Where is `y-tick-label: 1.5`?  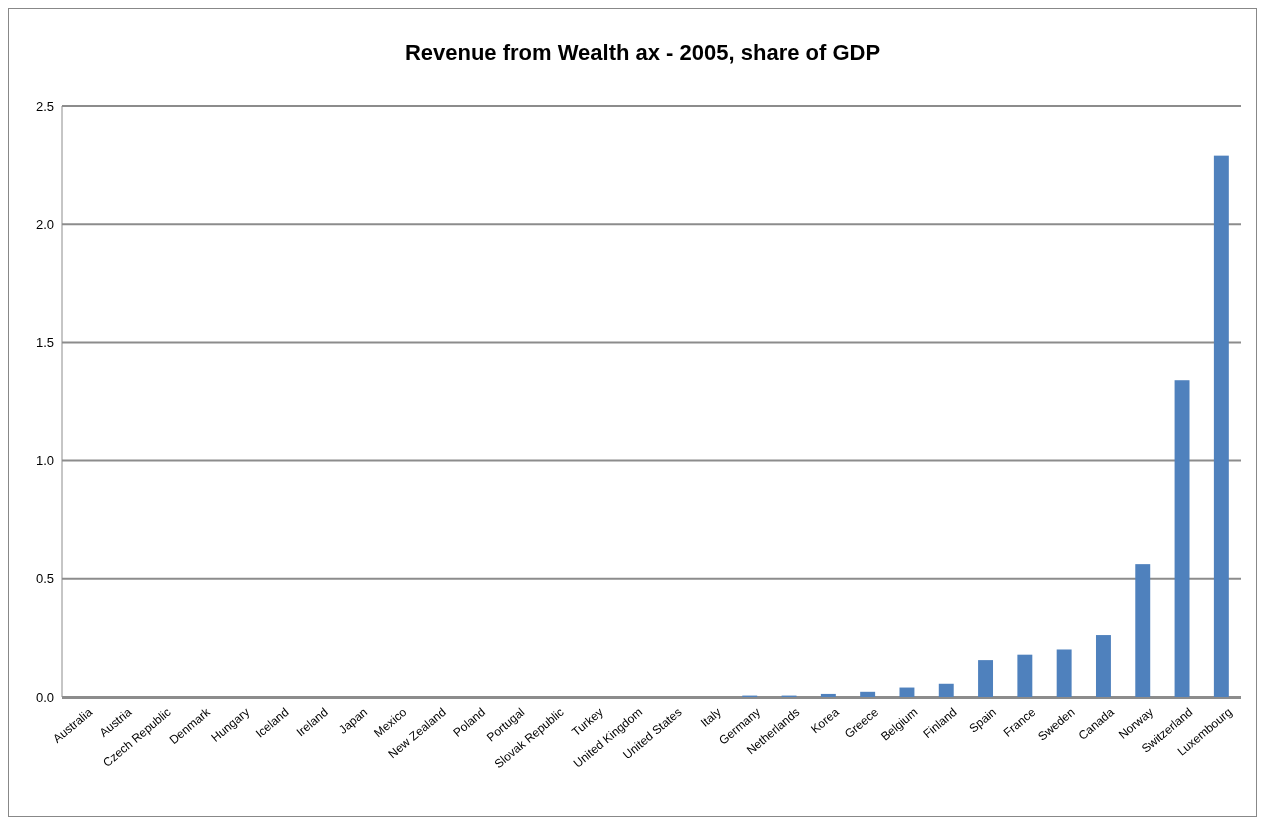
y-tick-label: 1.5 is located at coordinates (44, 342).